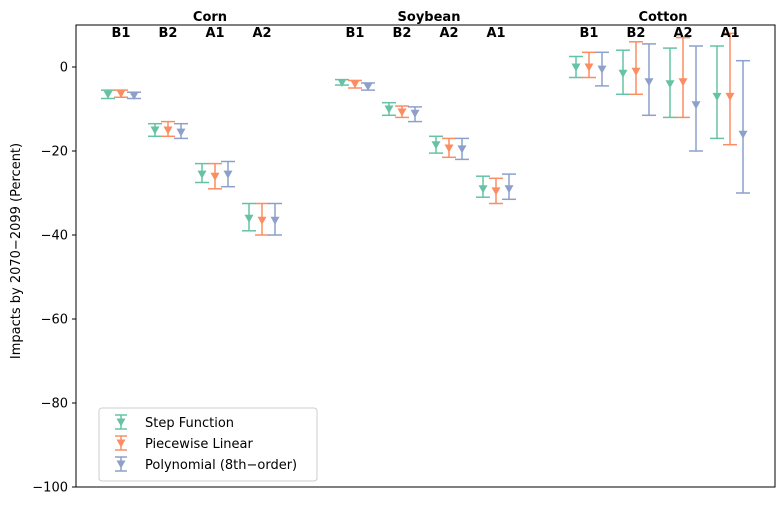 The height and width of the screenshot is (505, 784). I want to click on legend-item: Piecewise Linear, so click(184, 443).